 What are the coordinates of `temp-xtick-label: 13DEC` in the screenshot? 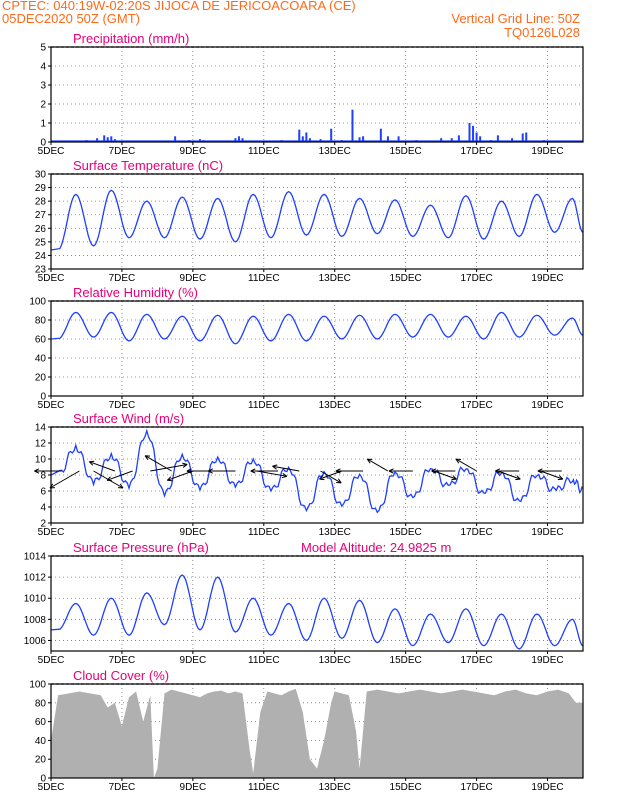 It's located at (335, 278).